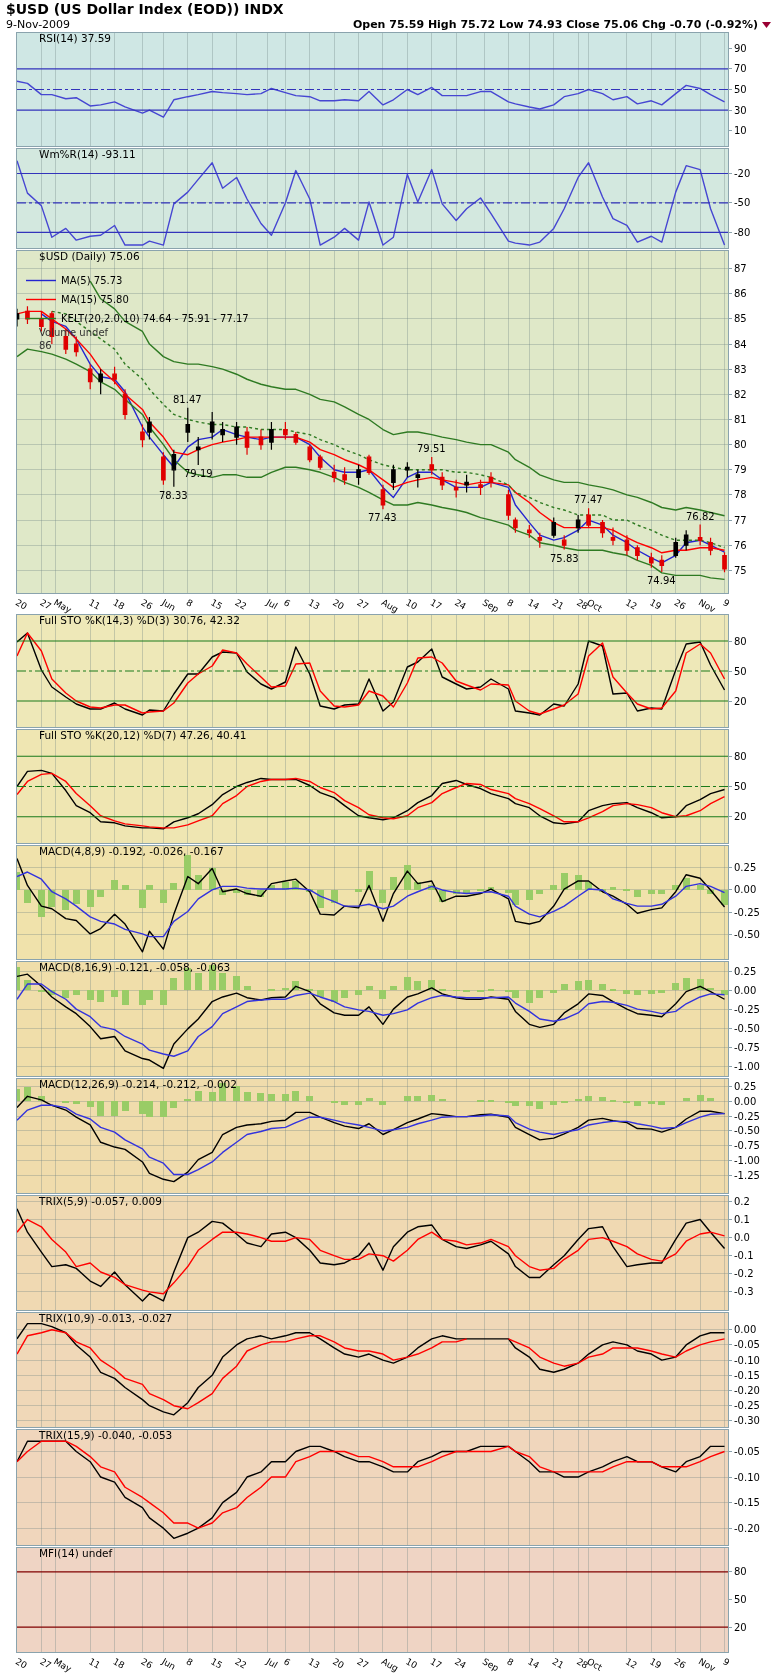  What do you see at coordinates (555, 24) in the screenshot?
I see `text: Open 75.59 High 75.72 Low 74.93 Close 75.06 Chg -0.70 (-0.92%)` at bounding box center [555, 24].